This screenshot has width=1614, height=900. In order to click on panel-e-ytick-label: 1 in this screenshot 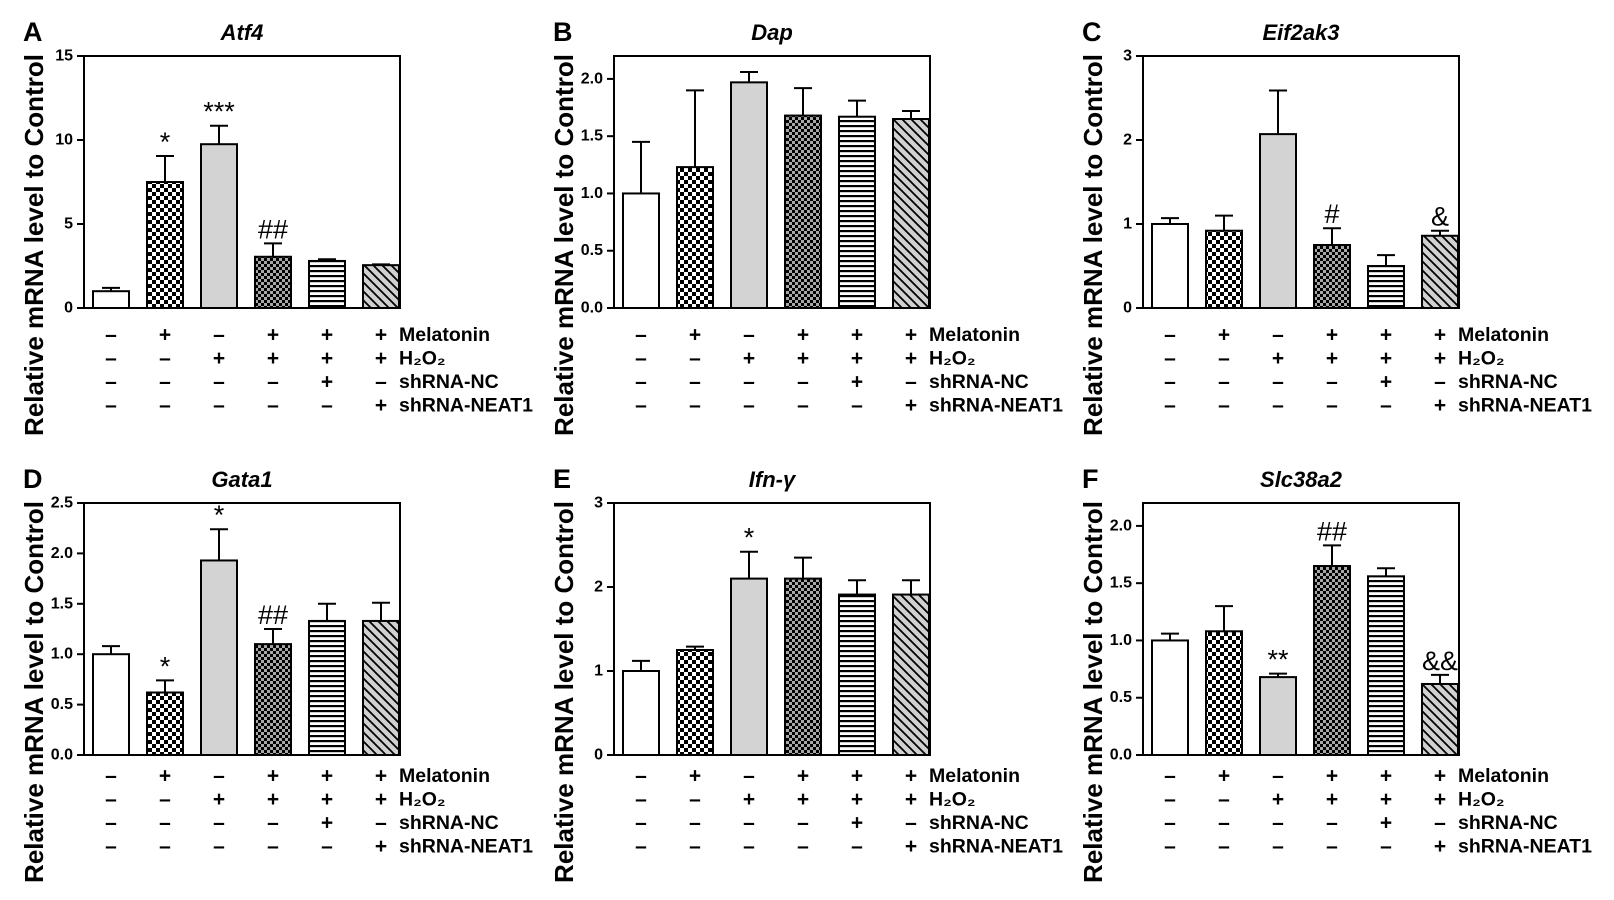, I will do `click(598, 671)`.